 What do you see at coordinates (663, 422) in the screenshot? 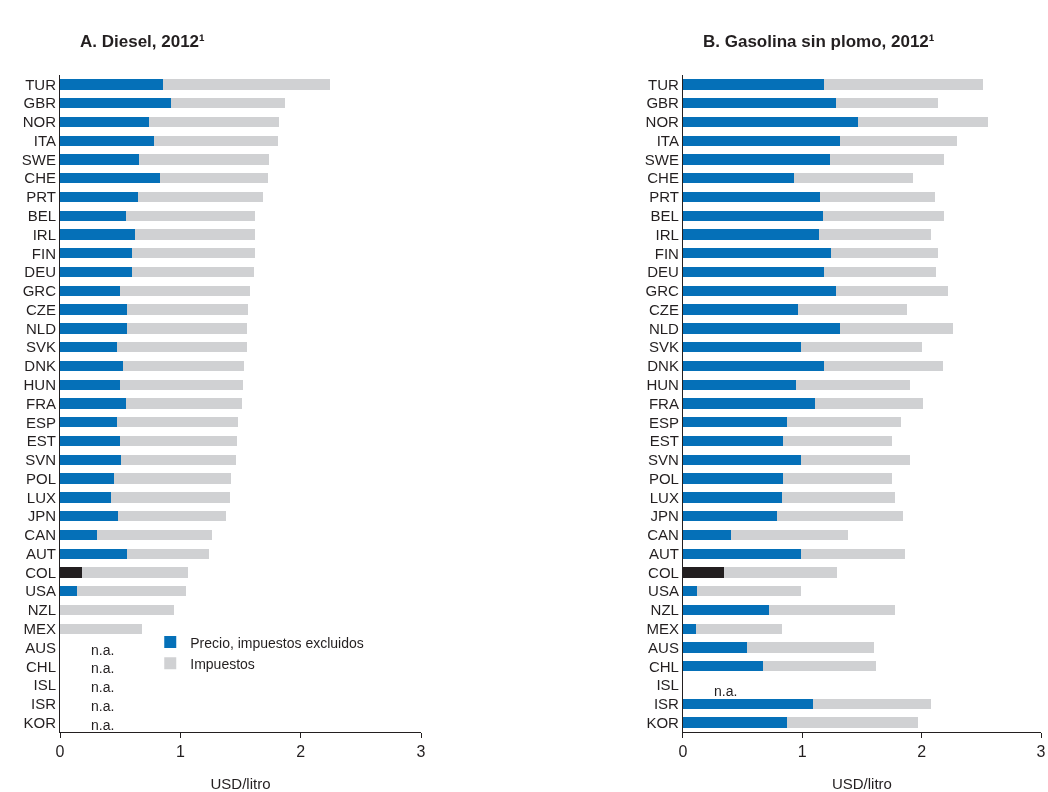
I see `y-tick-label: ESP` at bounding box center [663, 422].